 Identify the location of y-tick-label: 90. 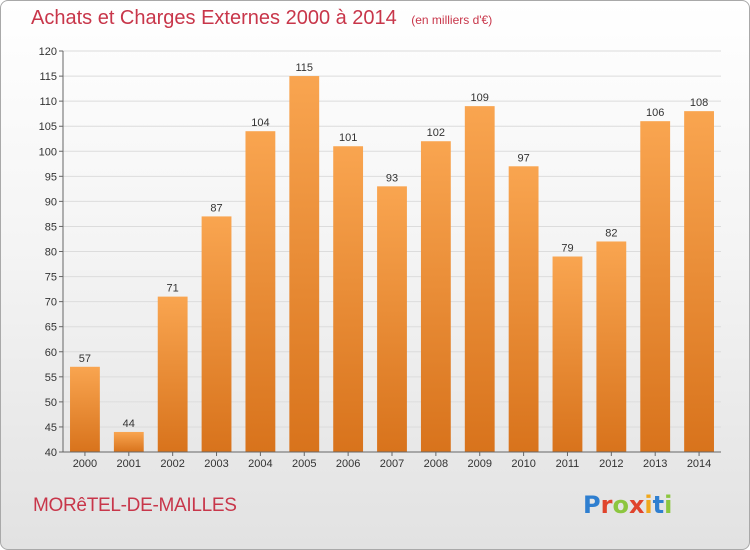
(51, 202).